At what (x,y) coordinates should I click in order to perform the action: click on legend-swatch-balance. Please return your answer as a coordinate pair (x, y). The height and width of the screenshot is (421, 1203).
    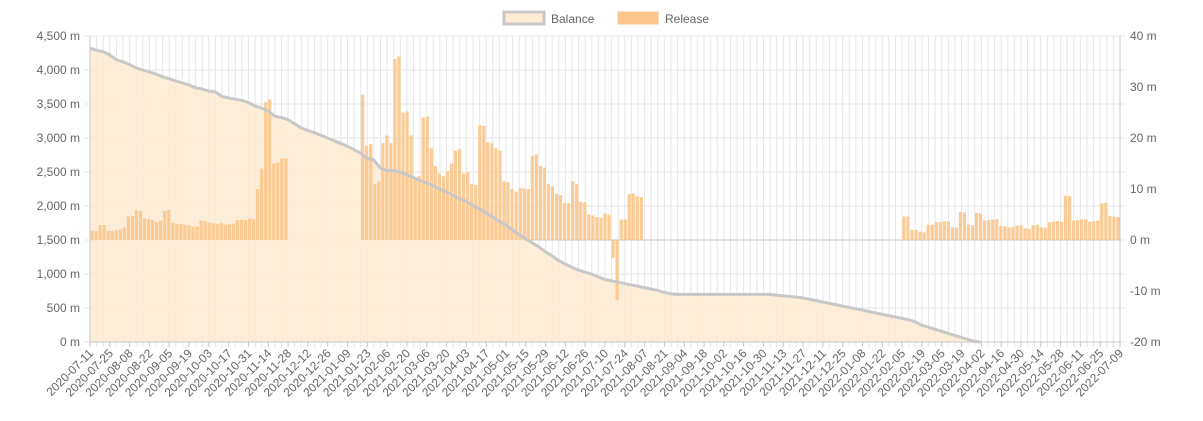
    Looking at the image, I should click on (524, 18).